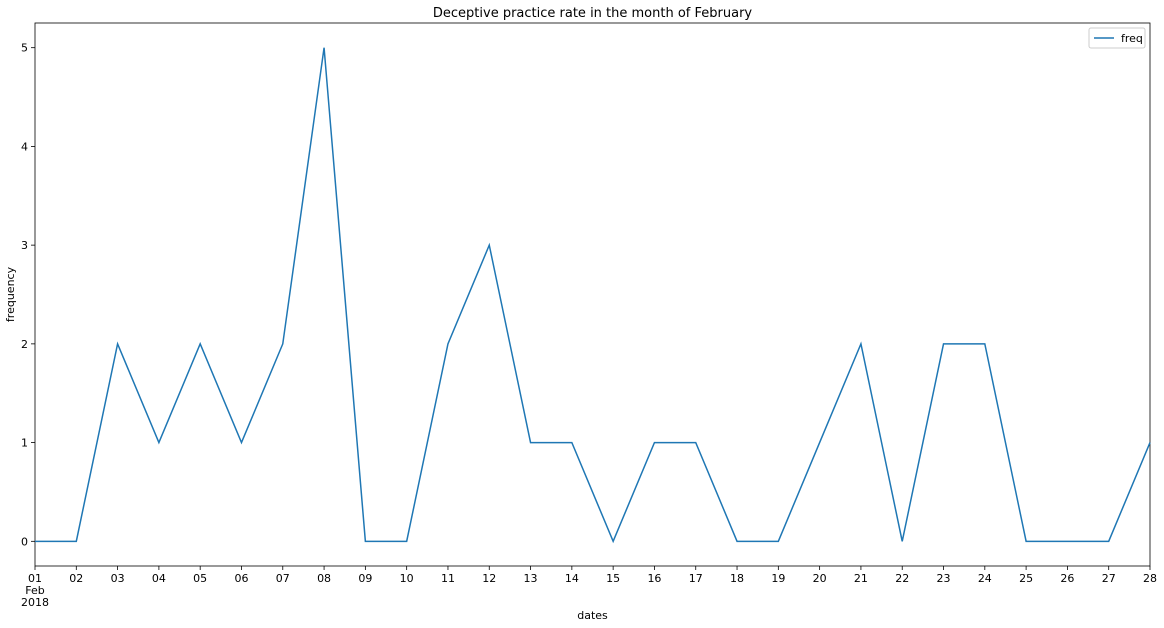 The height and width of the screenshot is (628, 1164). I want to click on x-tick-label: 04, so click(159, 578).